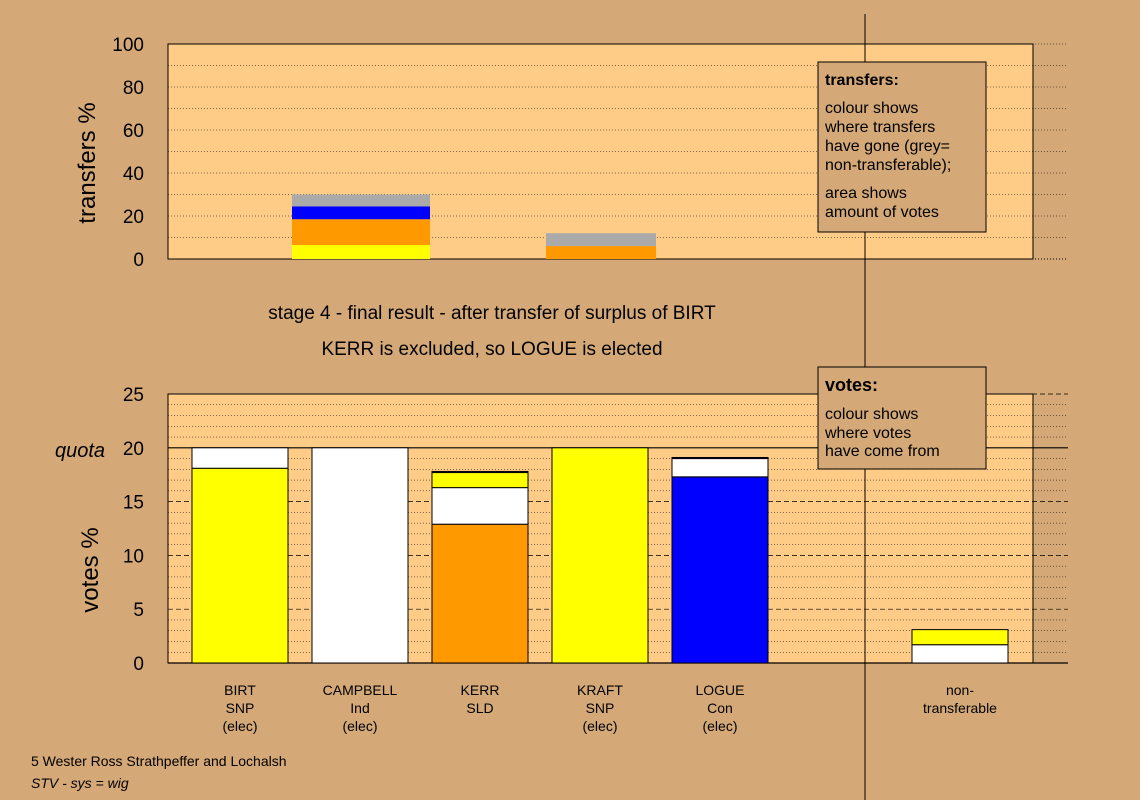 This screenshot has width=1140, height=800. What do you see at coordinates (491, 349) in the screenshot?
I see `stage-subtitle: KERR is excluded, so LOGUE is elected` at bounding box center [491, 349].